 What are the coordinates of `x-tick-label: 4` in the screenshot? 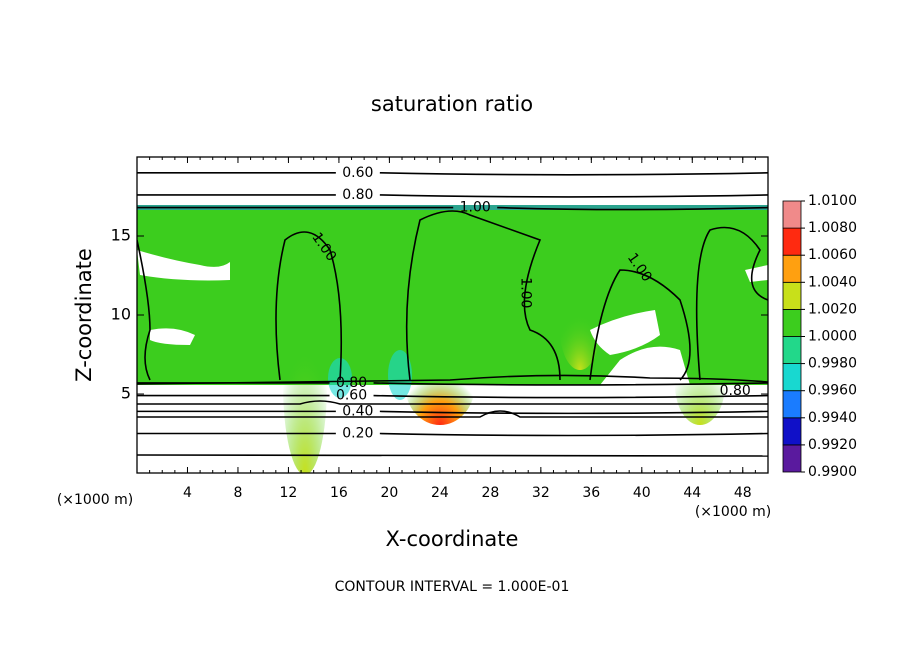 It's located at (187, 493).